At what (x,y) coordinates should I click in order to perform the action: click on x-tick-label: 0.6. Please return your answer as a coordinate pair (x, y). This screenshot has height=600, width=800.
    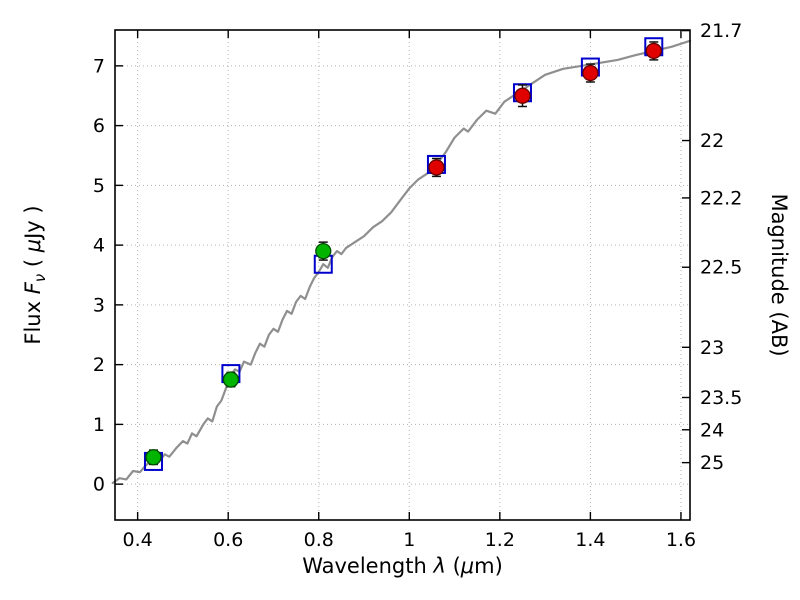
    Looking at the image, I should click on (228, 540).